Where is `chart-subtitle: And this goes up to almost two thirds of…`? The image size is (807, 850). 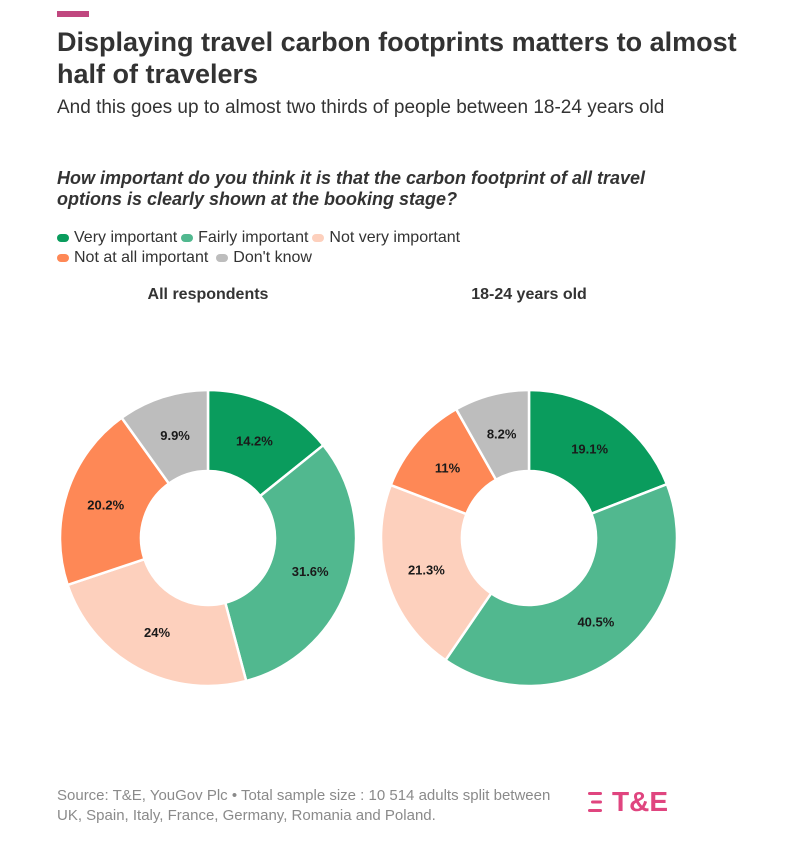
chart-subtitle: And this goes up to almost two thirds of… is located at coordinates (361, 107).